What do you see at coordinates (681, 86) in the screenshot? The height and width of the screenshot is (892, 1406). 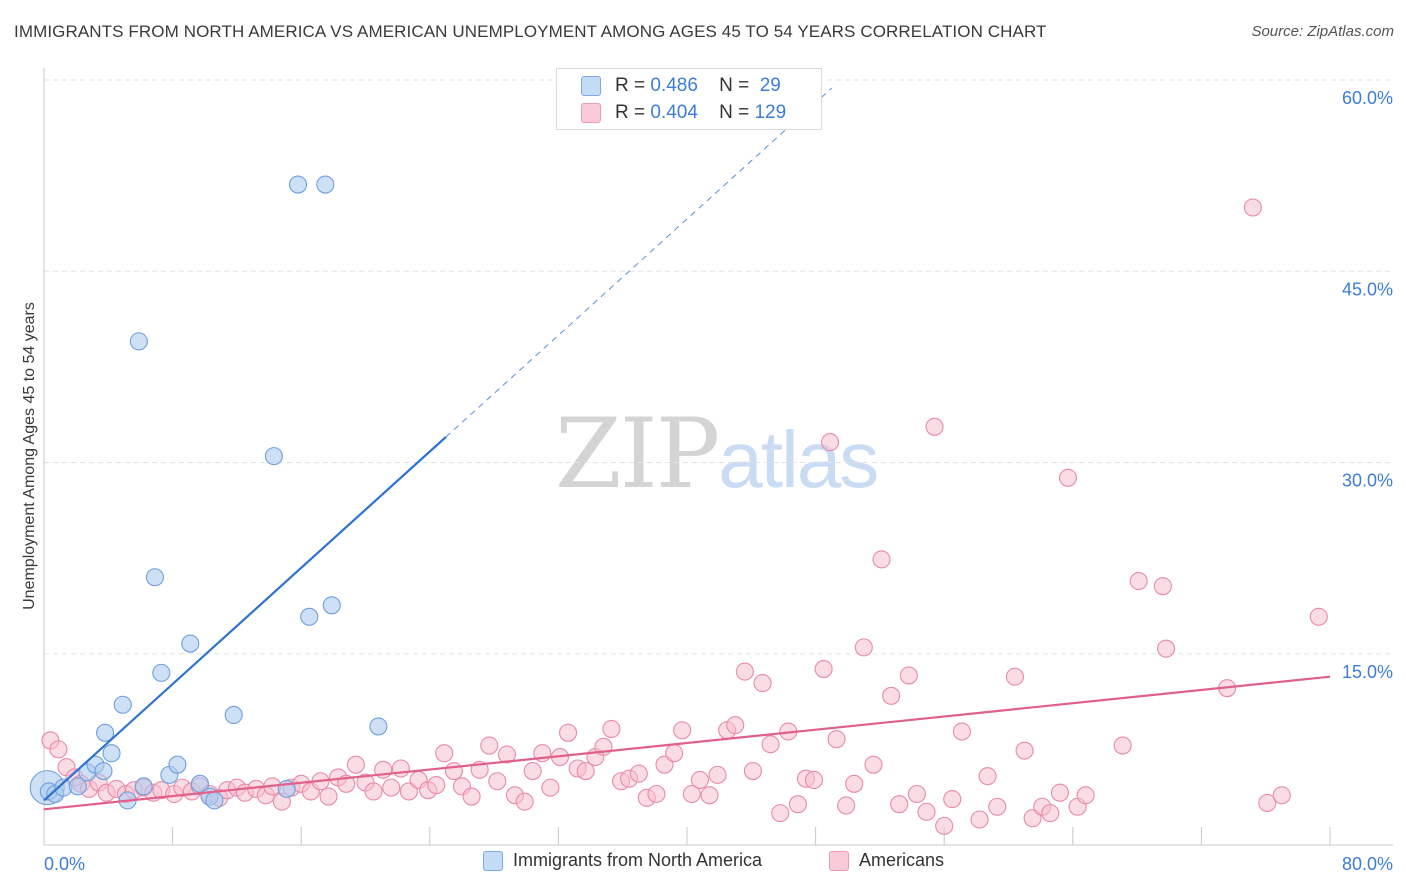 I see `legend-row-immigrants: R = 0.486 N = 29` at bounding box center [681, 86].